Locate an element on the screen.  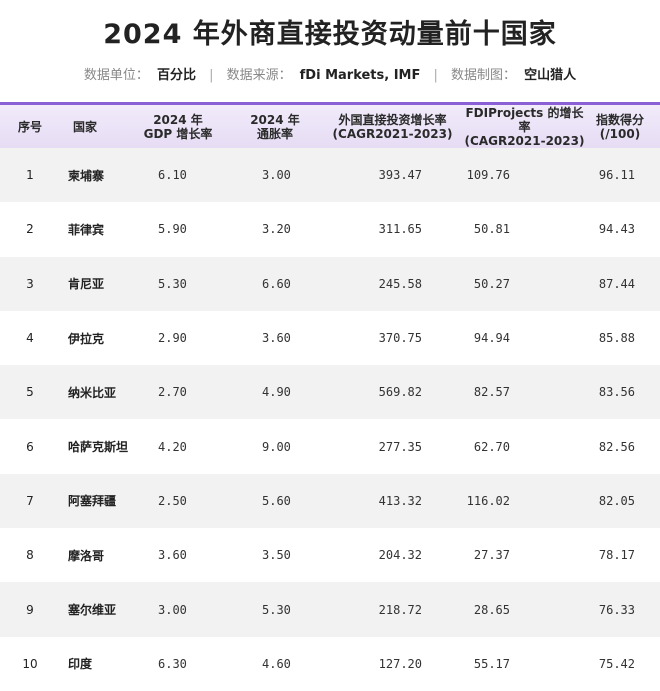
score-cell: 82.56 is located at coordinates (616, 446).